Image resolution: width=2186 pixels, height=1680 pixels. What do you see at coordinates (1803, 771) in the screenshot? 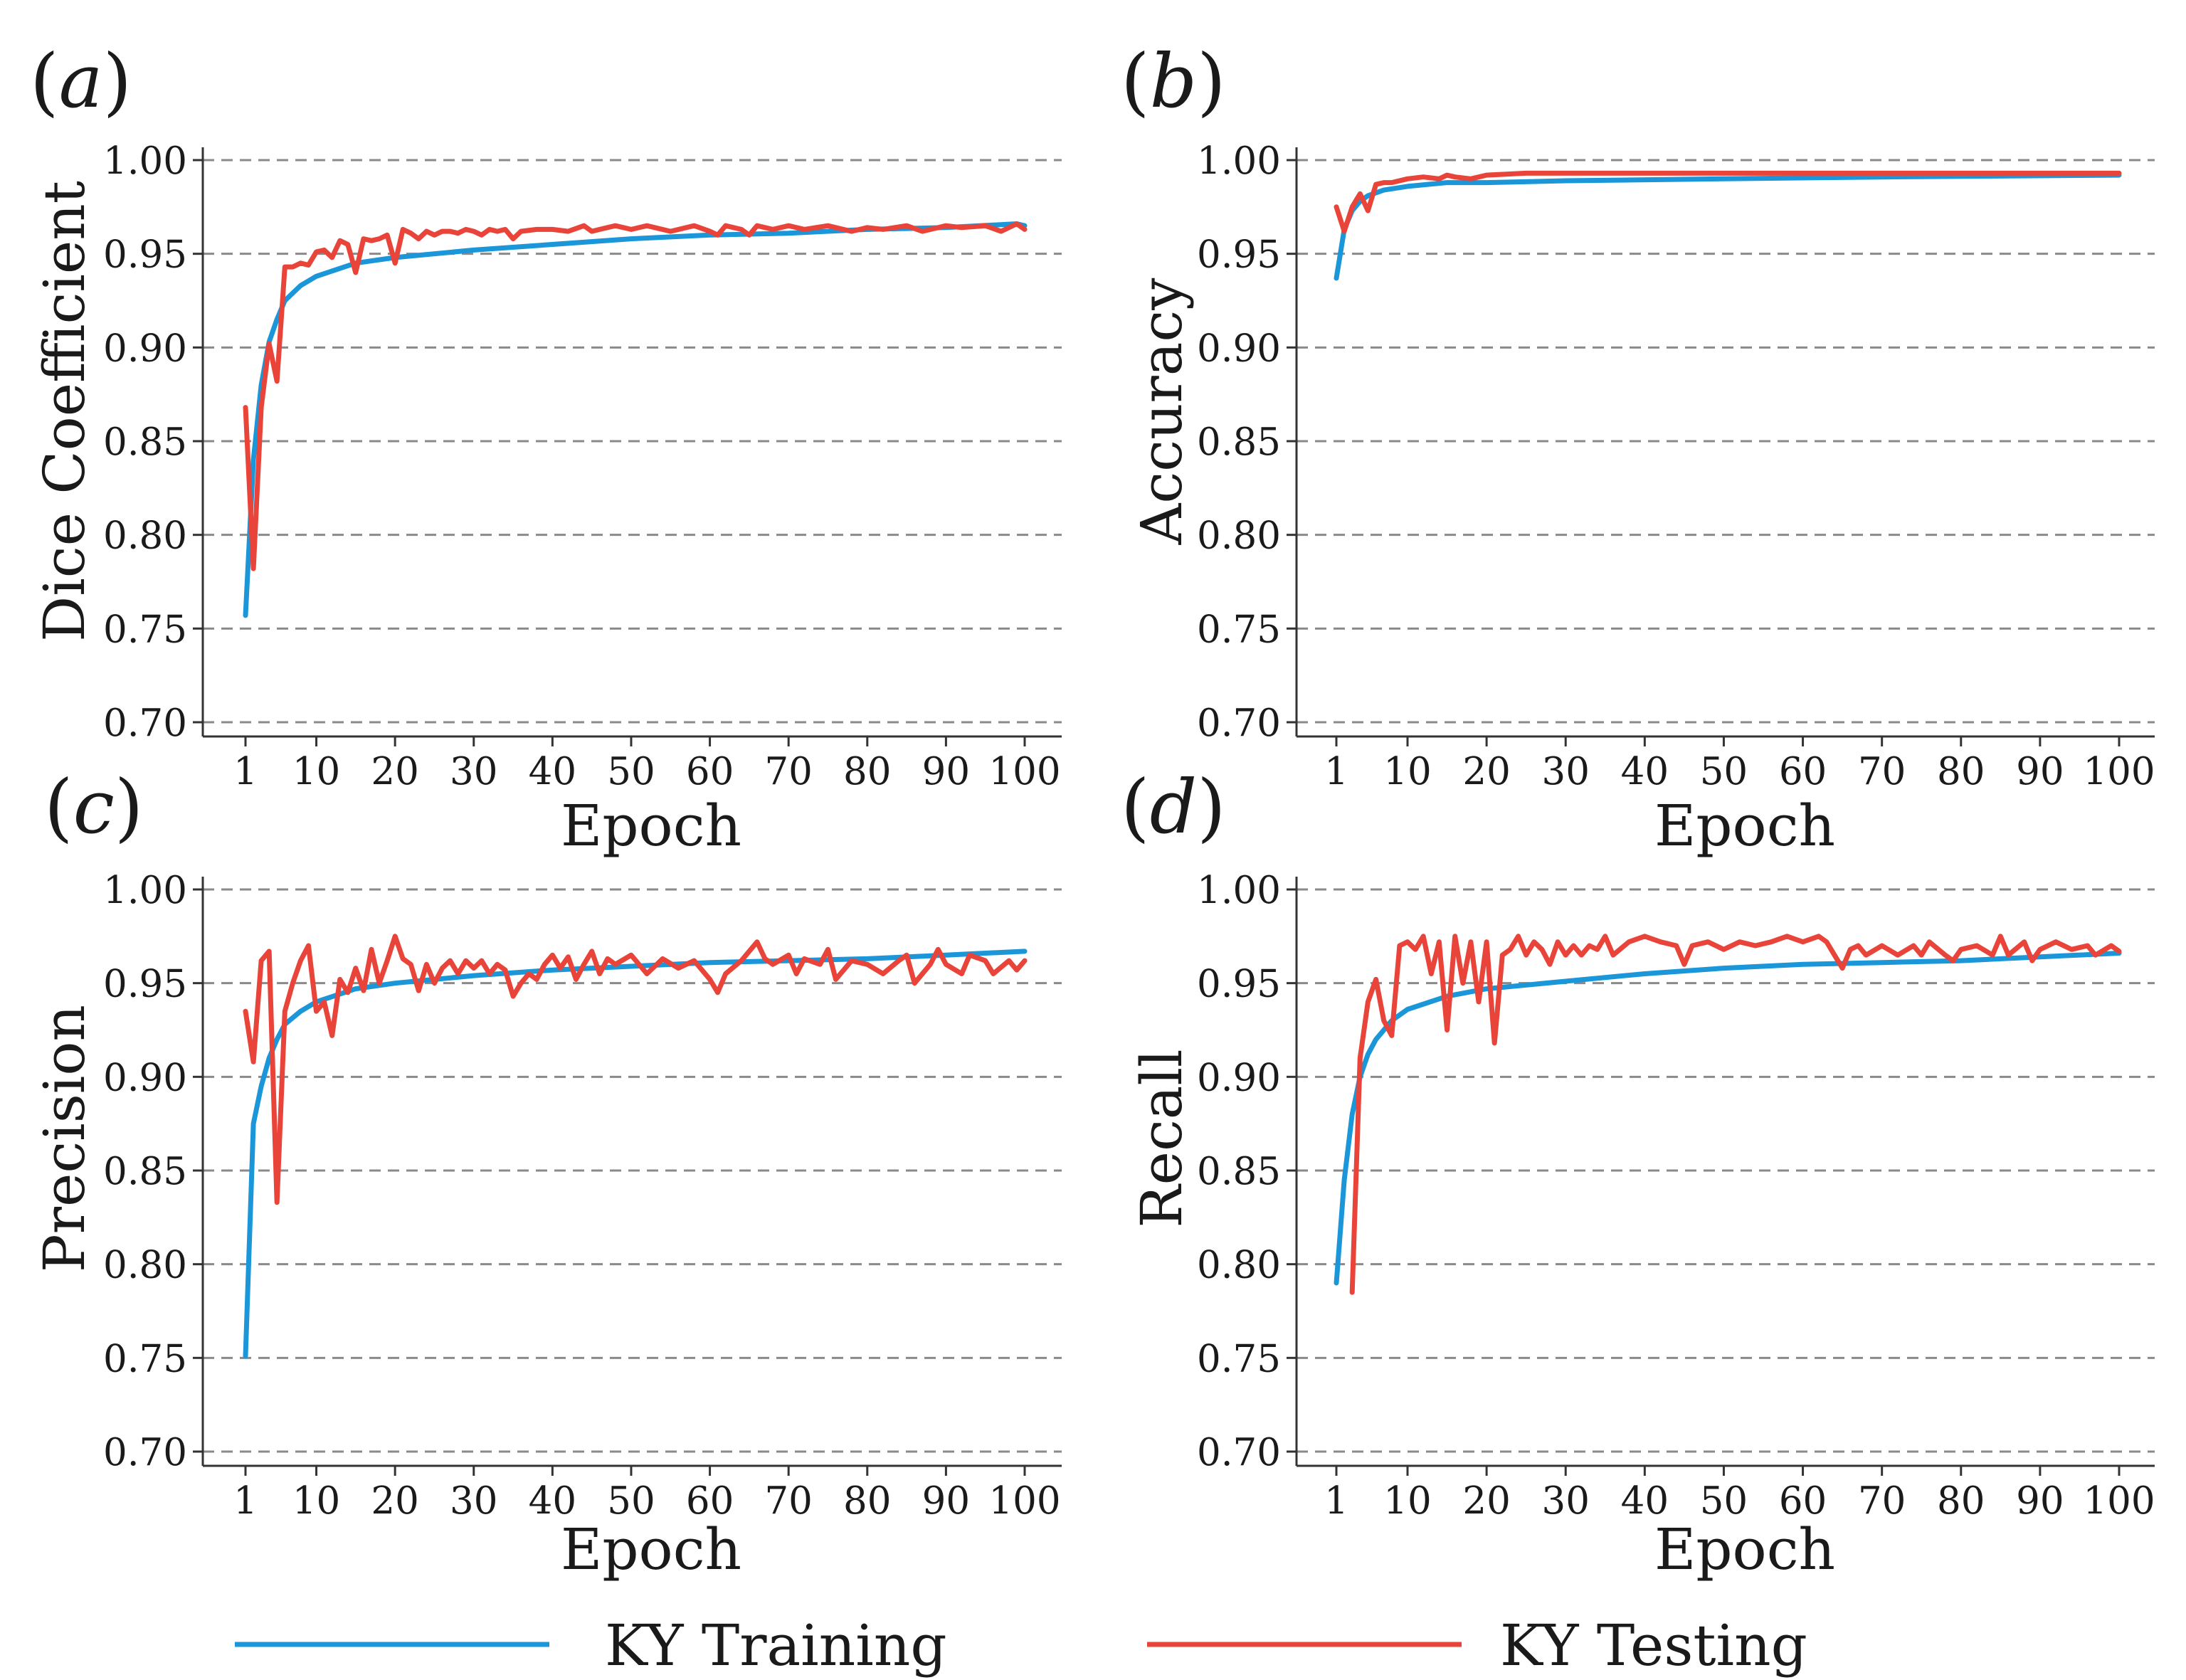
I see `x-tick-label-b-6: 60` at bounding box center [1803, 771].